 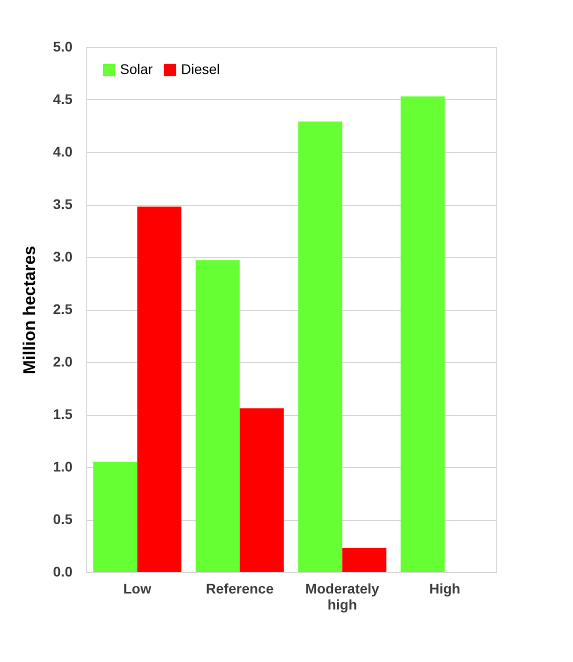 What do you see at coordinates (444, 588) in the screenshot?
I see `x-tick-label: High` at bounding box center [444, 588].